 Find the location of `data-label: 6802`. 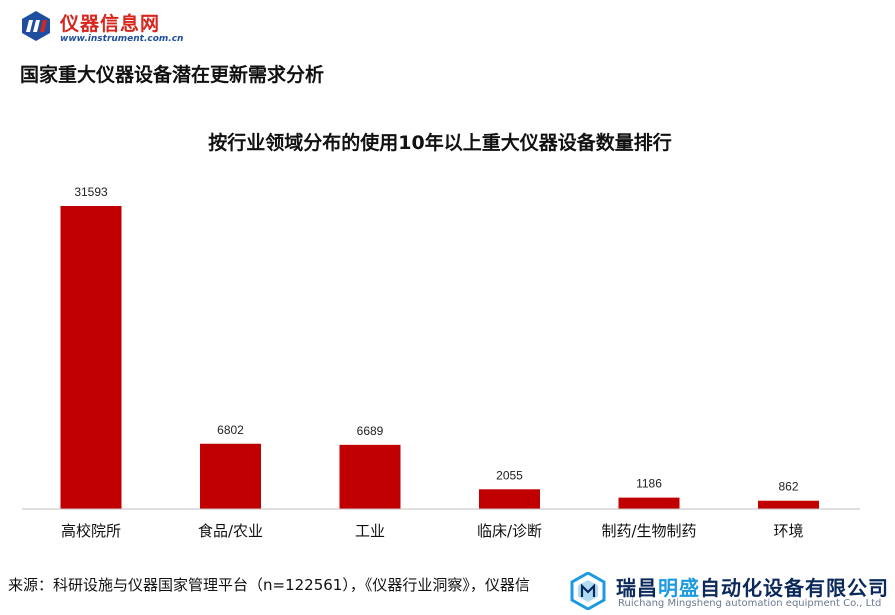

data-label: 6802 is located at coordinates (230, 430).